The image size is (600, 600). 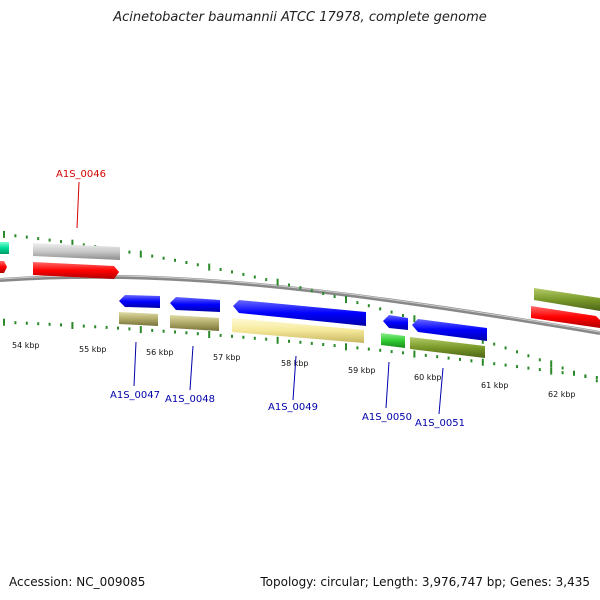 I want to click on inner-tick-ring, so click(x=300, y=348).